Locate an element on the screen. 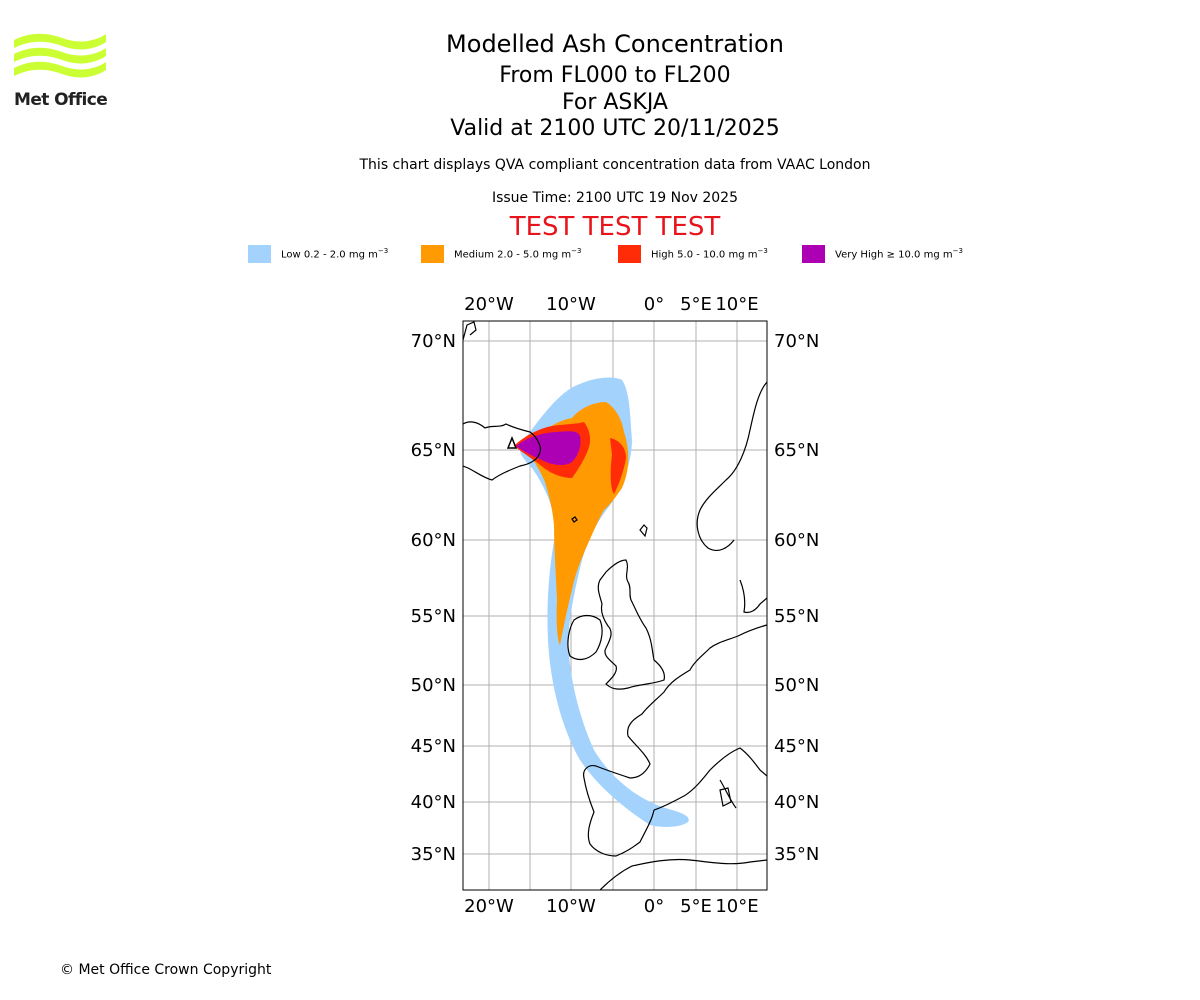  legend-item-low: Low 0.2 - 2.0 mg m−3 is located at coordinates (318, 254).